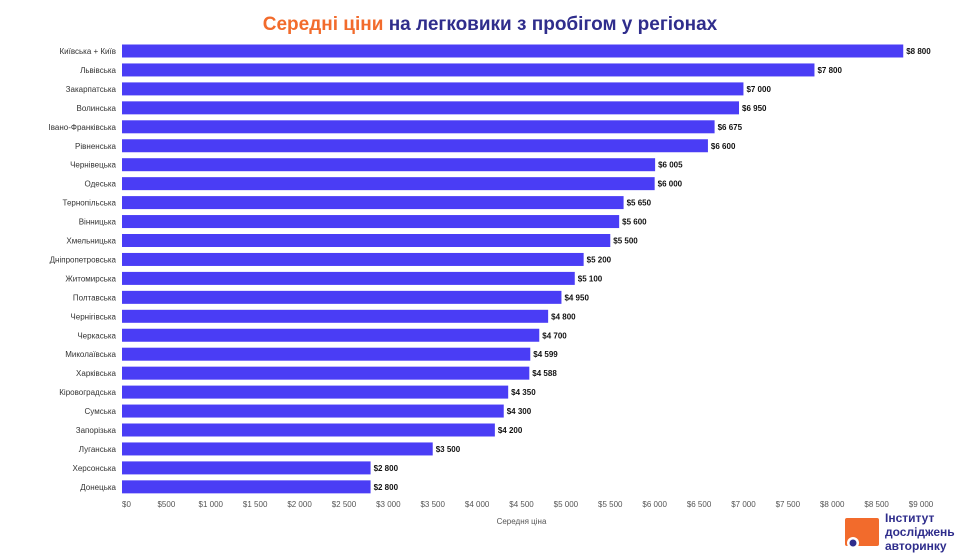 This screenshot has height=560, width=980. What do you see at coordinates (670, 184) in the screenshot?
I see `value-label: $6 000` at bounding box center [670, 184].